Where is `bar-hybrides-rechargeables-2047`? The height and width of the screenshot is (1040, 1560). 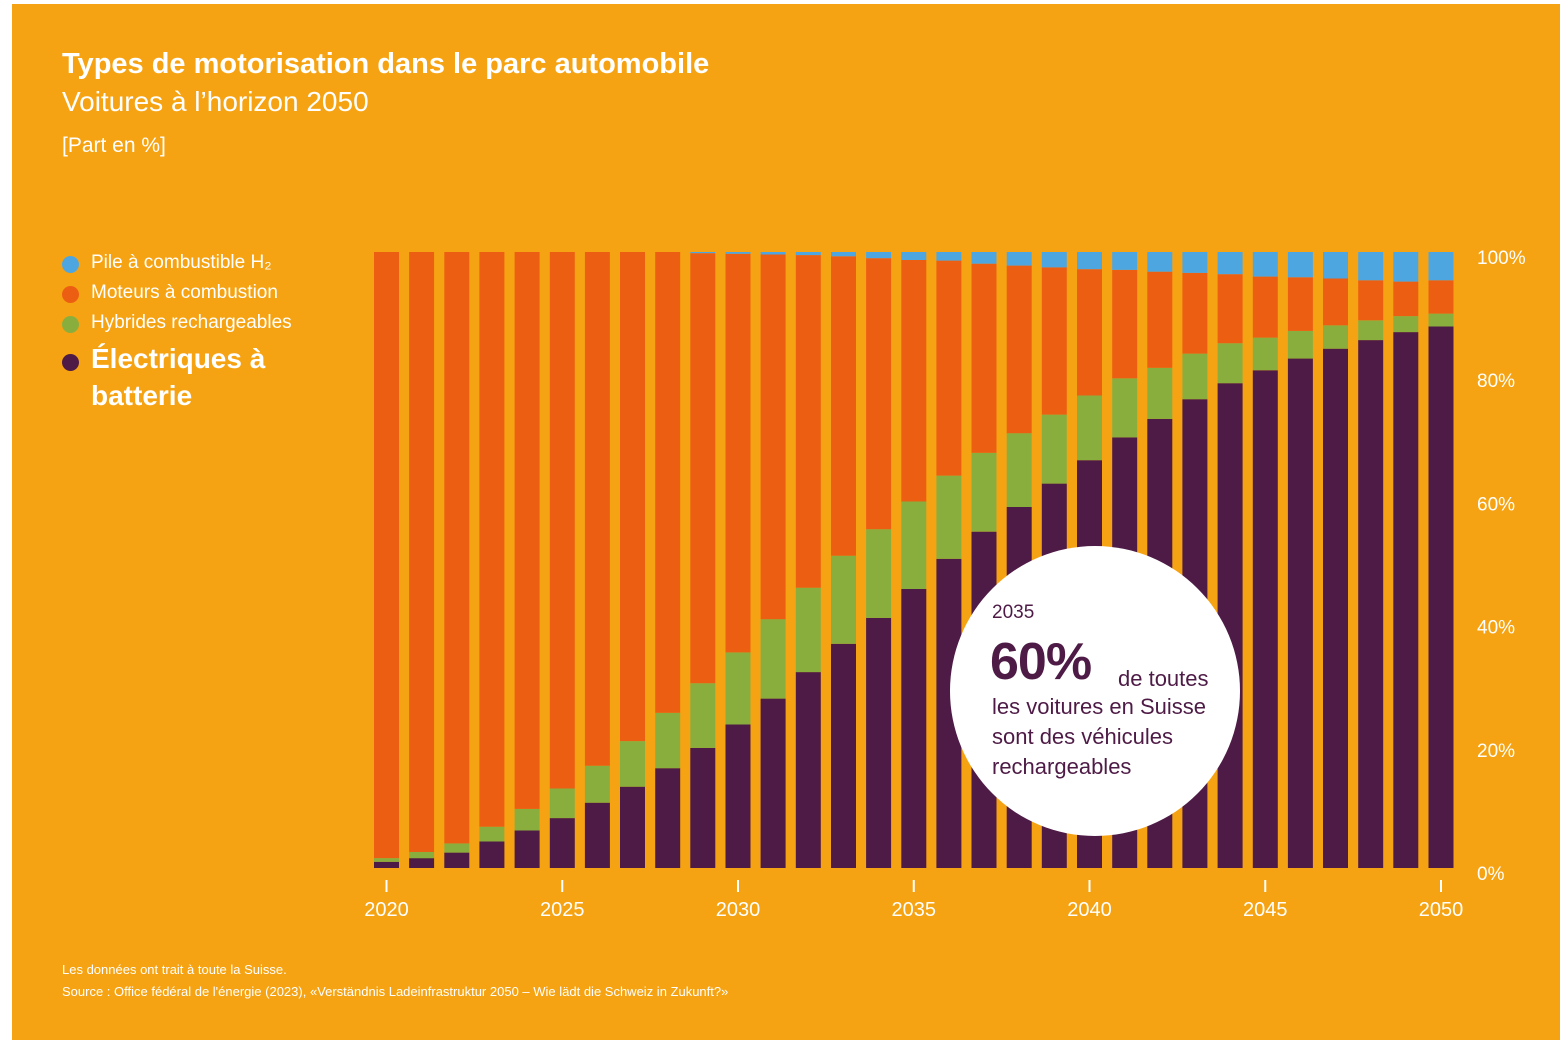 bar-hybrides-rechargeables-2047 is located at coordinates (1335, 337).